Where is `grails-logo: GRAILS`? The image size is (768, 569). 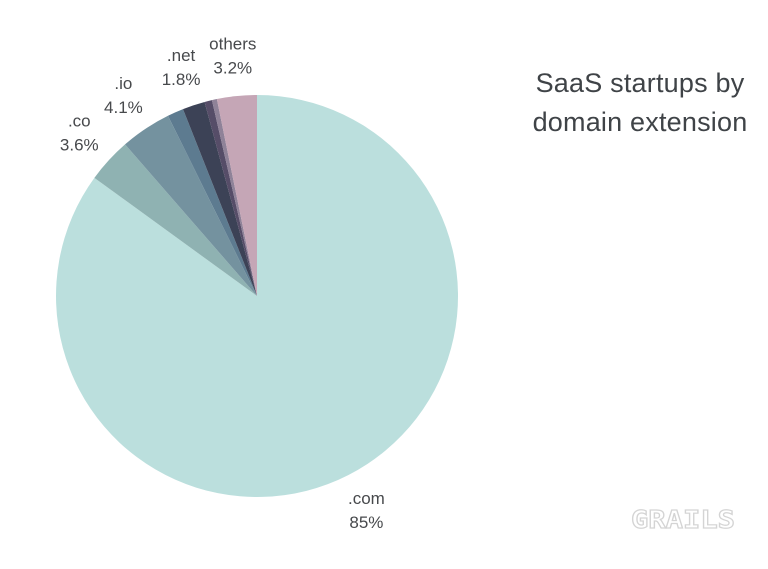 grails-logo: GRAILS is located at coordinates (682, 519).